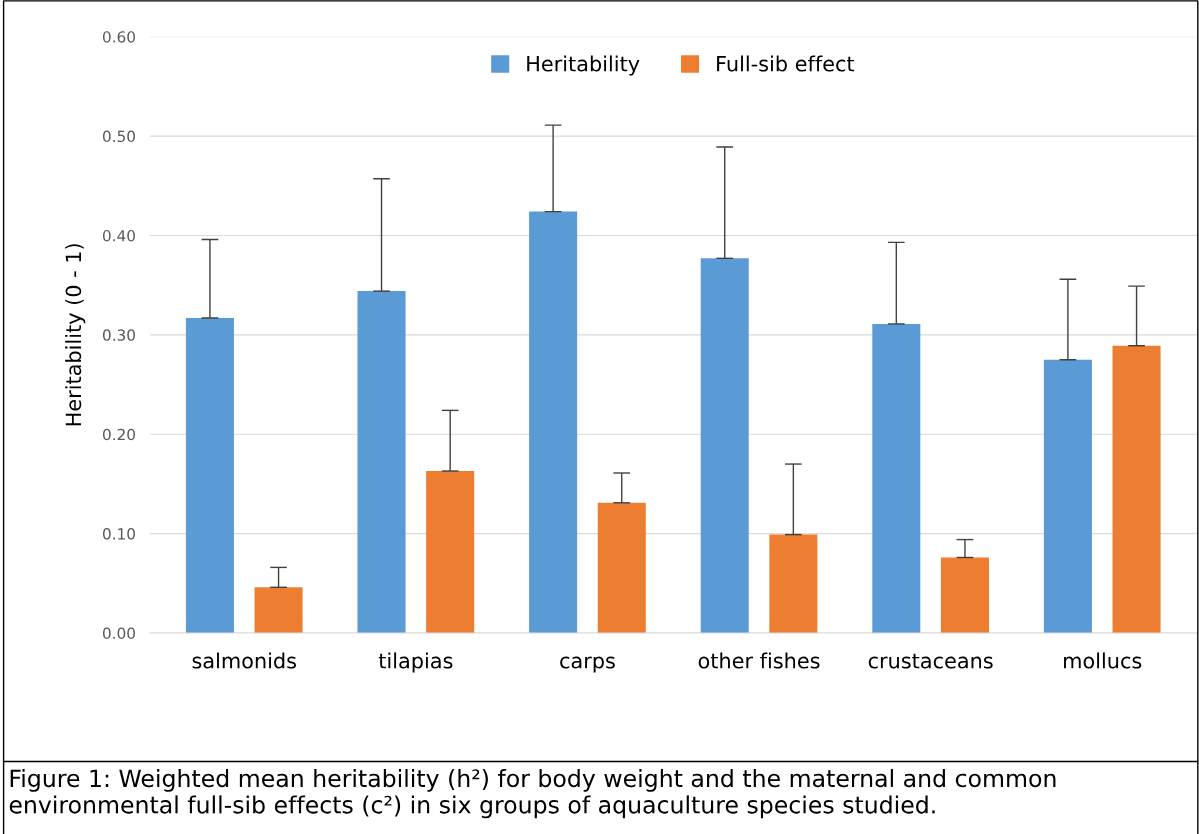 The width and height of the screenshot is (1199, 834). I want to click on x-tick-label: carps, so click(587, 664).